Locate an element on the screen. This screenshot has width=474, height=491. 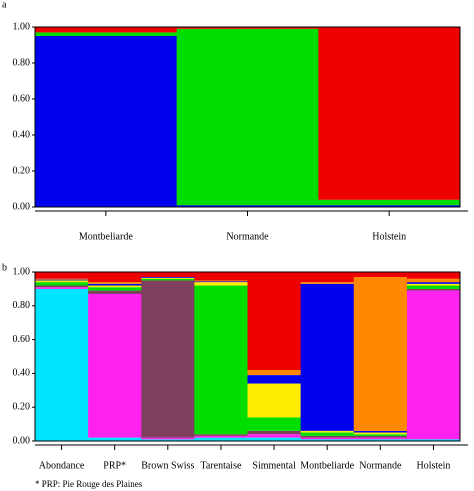
x-tick-label: PRP* is located at coordinates (114, 465).